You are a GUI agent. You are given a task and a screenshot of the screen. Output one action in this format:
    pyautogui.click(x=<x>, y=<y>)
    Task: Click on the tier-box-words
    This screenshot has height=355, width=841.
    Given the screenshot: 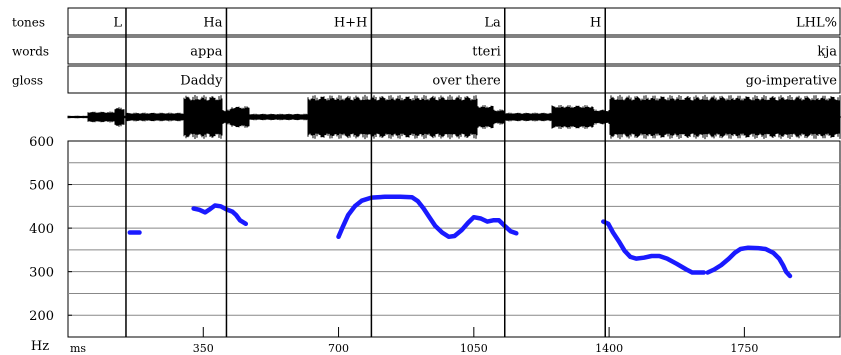 What is the action you would take?
    pyautogui.click(x=454, y=50)
    